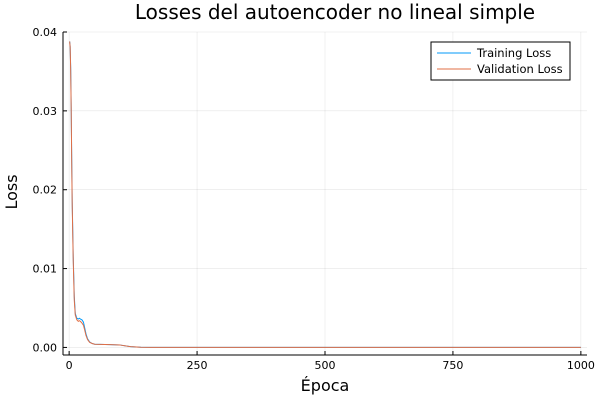 The height and width of the screenshot is (400, 600). Describe the element at coordinates (520, 69) in the screenshot. I see `legend-label: Validation Loss` at that location.